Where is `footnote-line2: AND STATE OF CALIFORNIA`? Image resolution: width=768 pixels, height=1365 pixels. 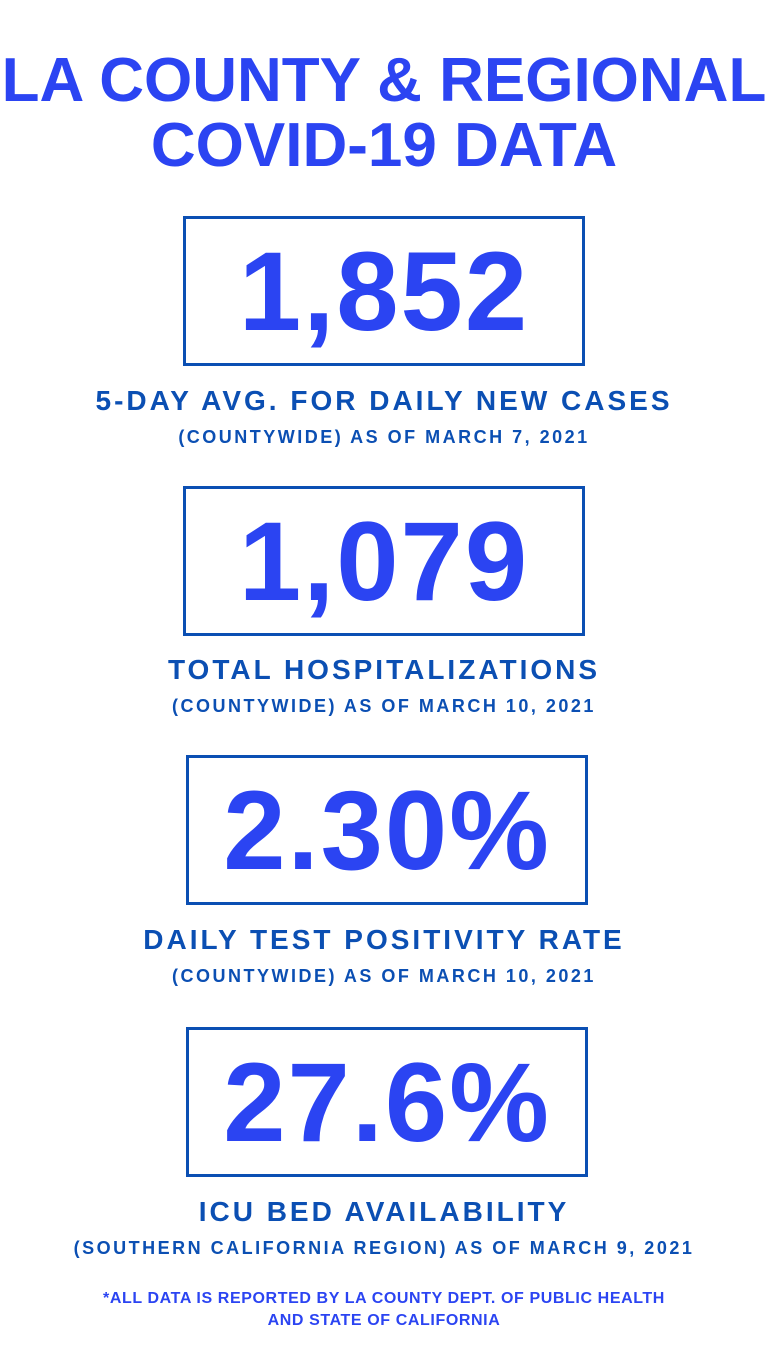 footnote-line2: AND STATE OF CALIFORNIA is located at coordinates (384, 1320).